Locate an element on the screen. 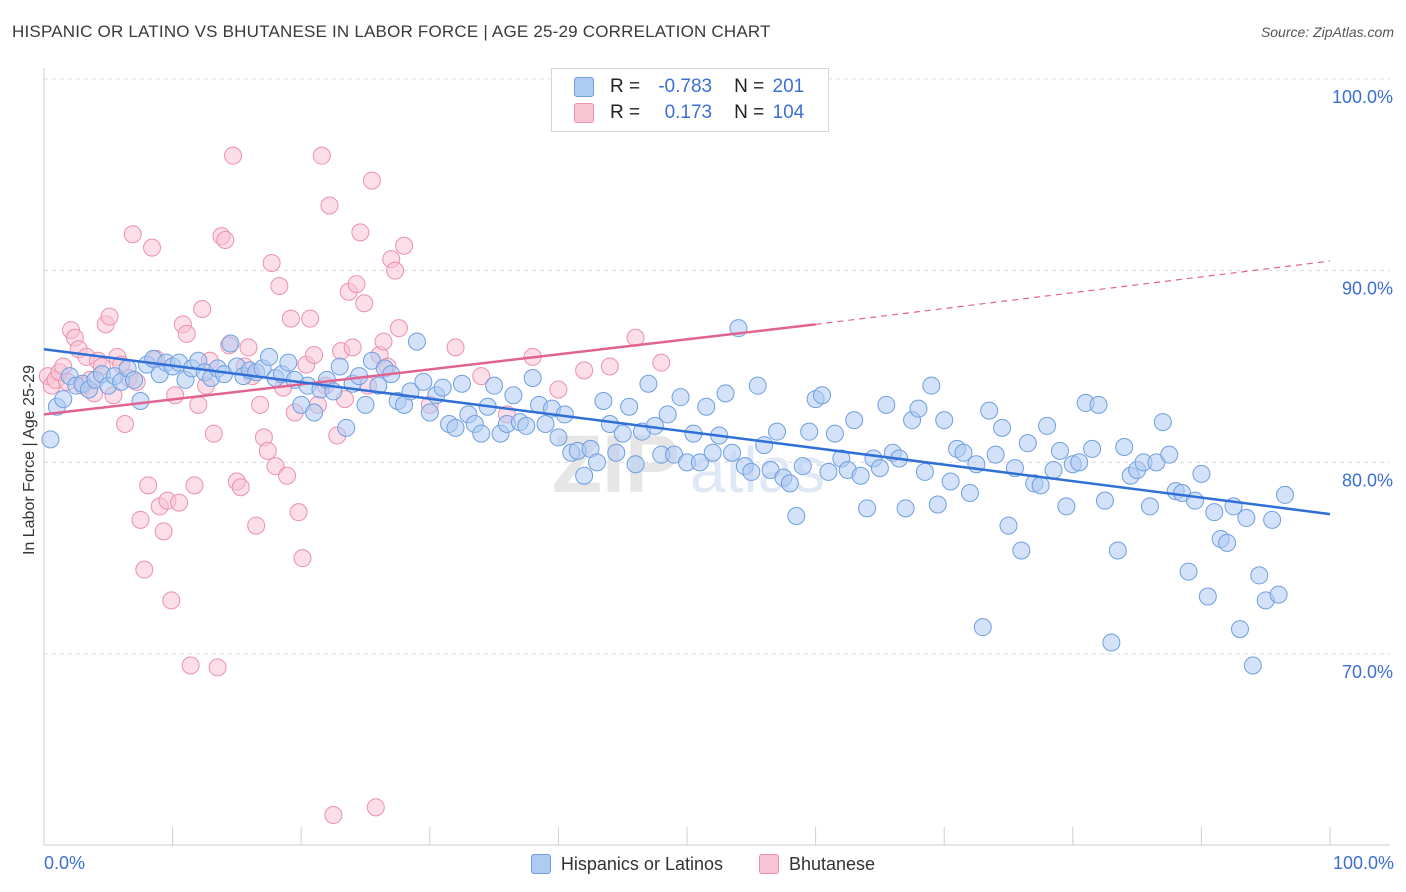 The width and height of the screenshot is (1406, 892). legend-item-hispanics: Hispanics or Latinos is located at coordinates (626, 864).